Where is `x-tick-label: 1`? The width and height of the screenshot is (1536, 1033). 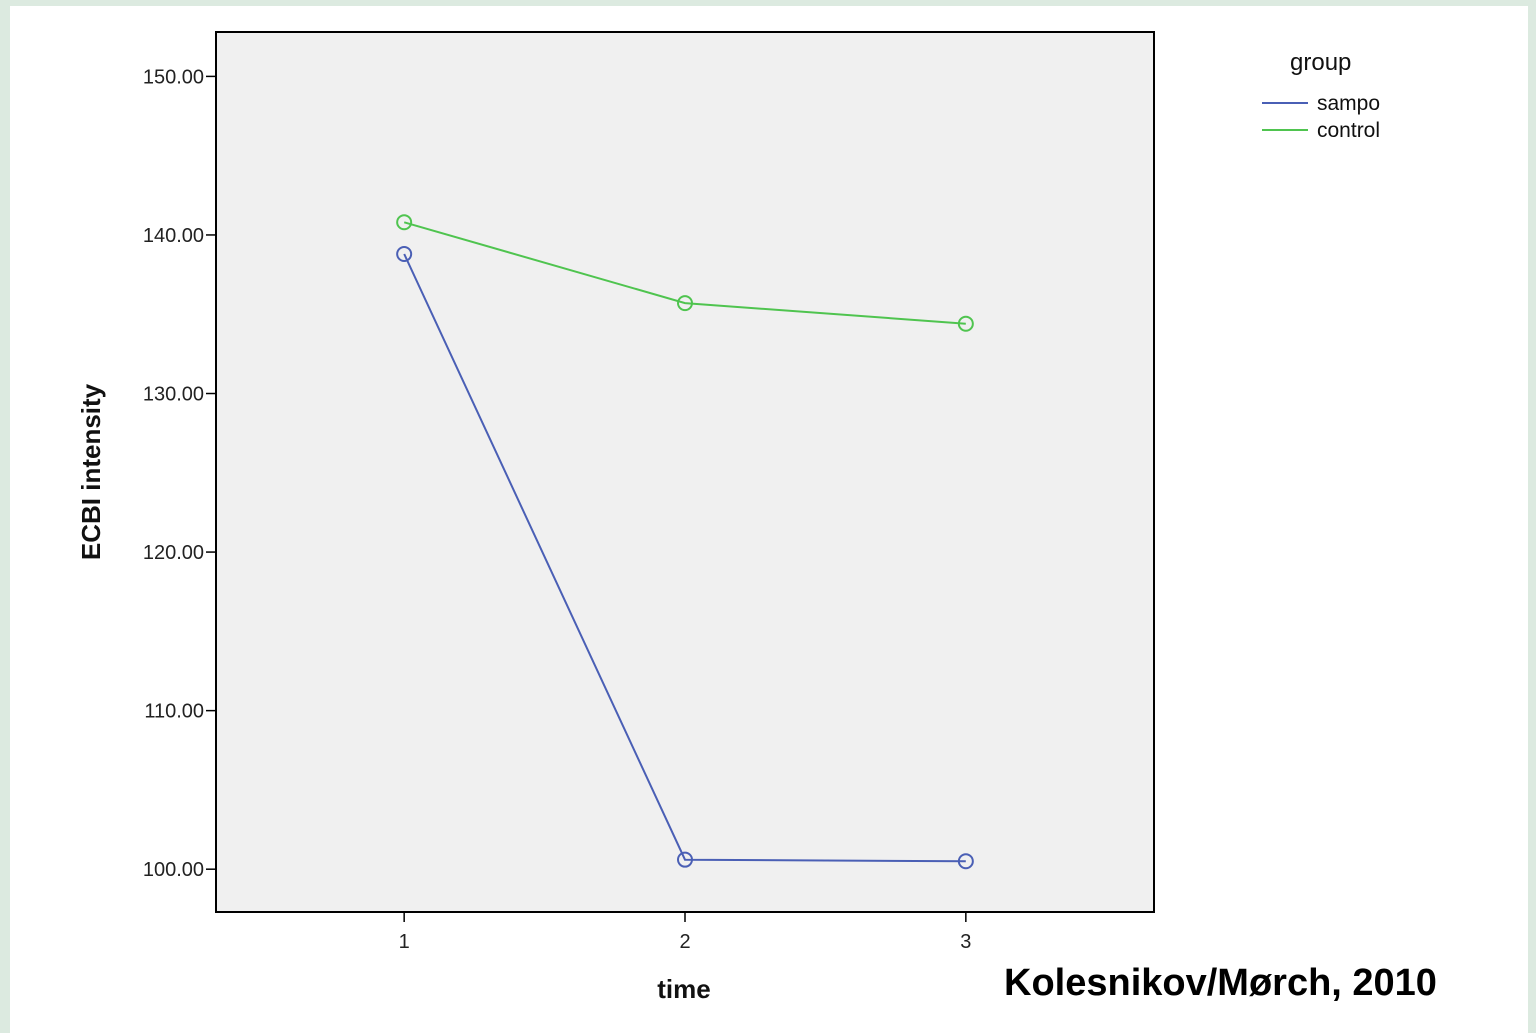
x-tick-label: 1 is located at coordinates (404, 942).